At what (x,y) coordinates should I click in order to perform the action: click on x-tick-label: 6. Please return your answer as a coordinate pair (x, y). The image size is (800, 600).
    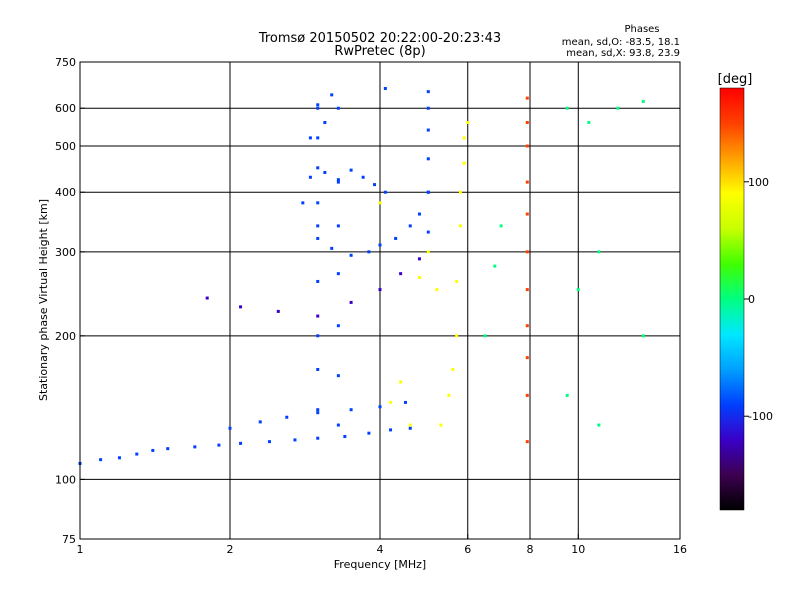
    Looking at the image, I should click on (467, 549).